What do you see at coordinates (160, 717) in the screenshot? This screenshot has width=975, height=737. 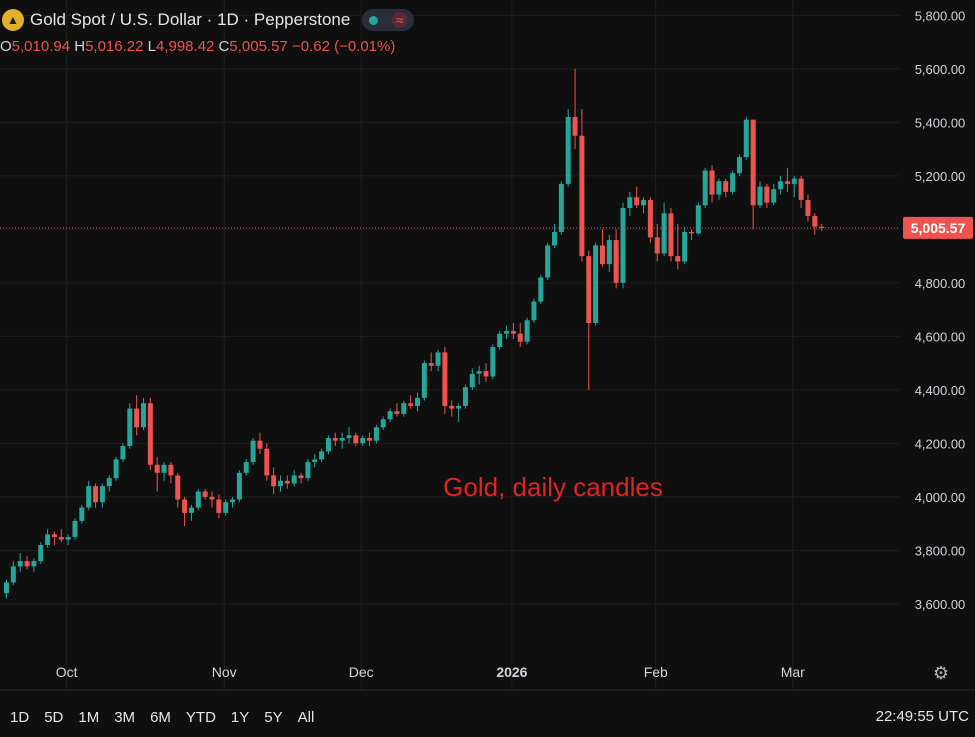 I see `range-button-6m: 6M` at bounding box center [160, 717].